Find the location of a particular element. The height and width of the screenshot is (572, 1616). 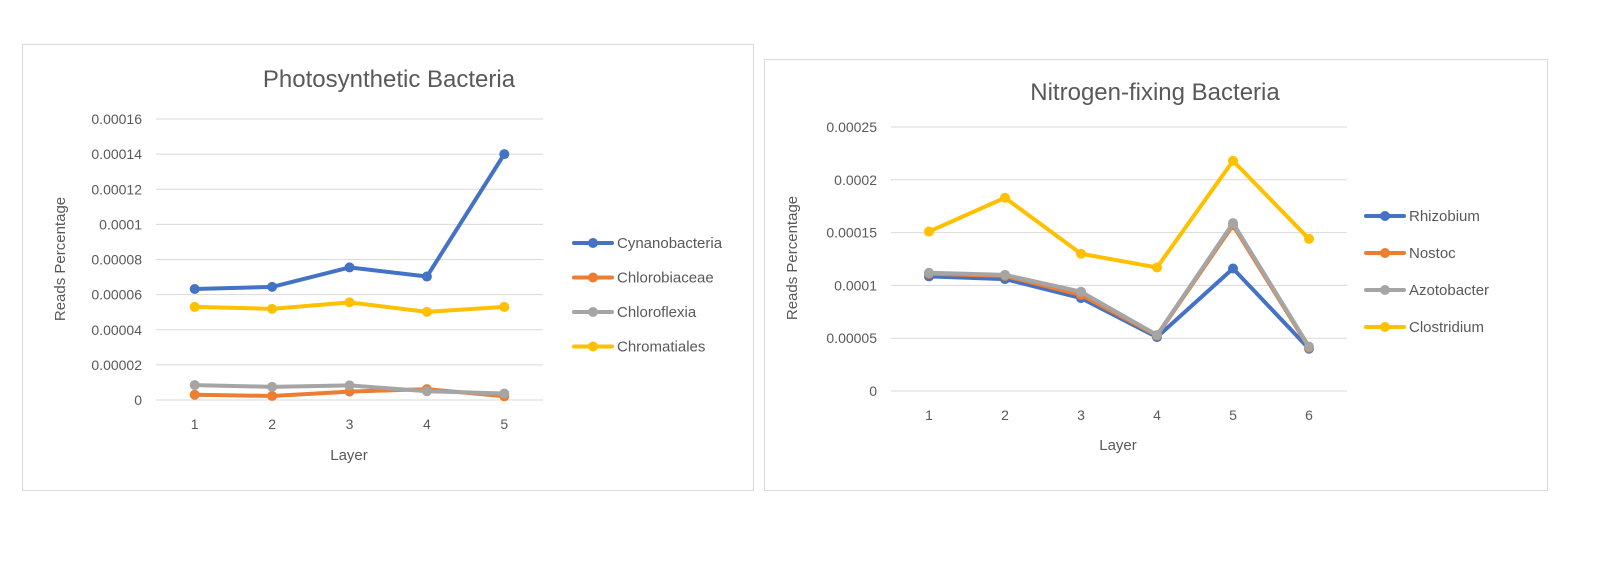

series-chromatiales is located at coordinates (349, 307).